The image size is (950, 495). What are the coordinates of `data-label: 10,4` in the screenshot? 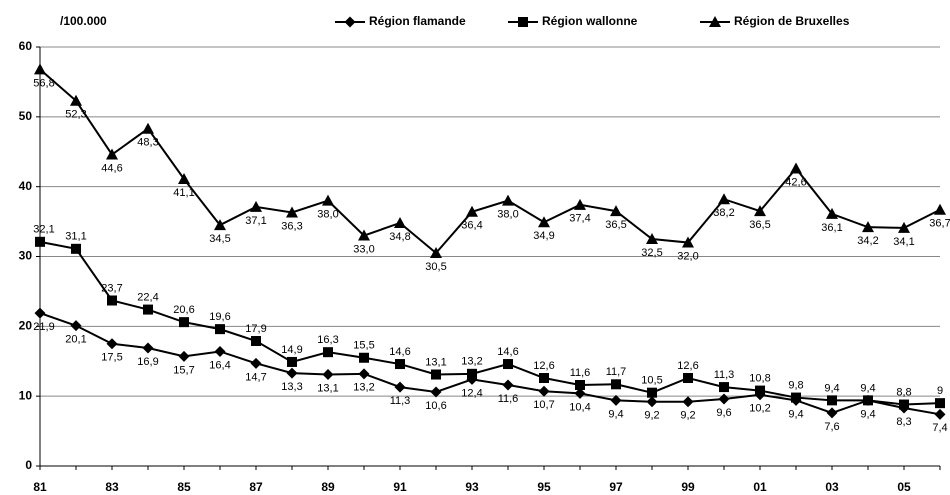 It's located at (579, 407).